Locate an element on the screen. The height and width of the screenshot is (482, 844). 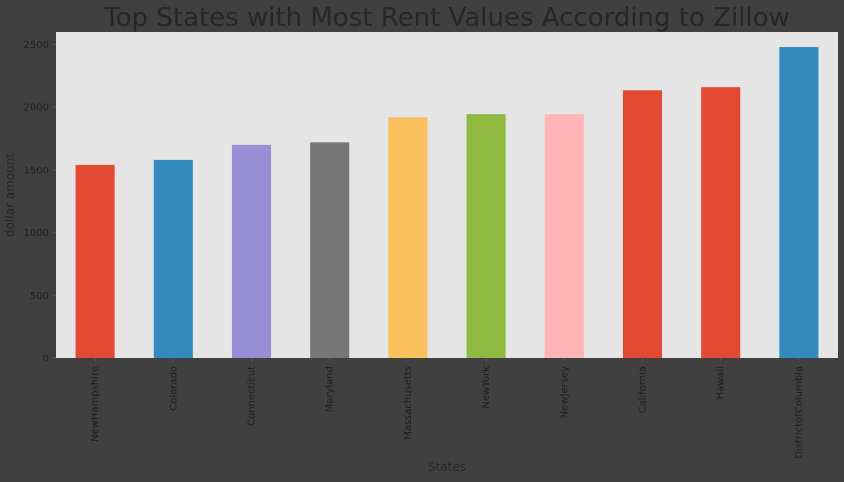
bar-maryland is located at coordinates (330, 250).